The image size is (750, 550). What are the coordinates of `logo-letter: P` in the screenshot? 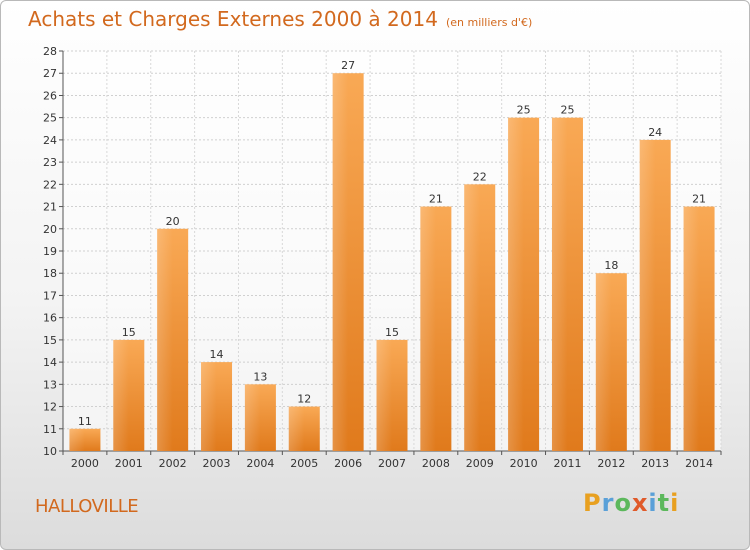 It's located at (592, 503).